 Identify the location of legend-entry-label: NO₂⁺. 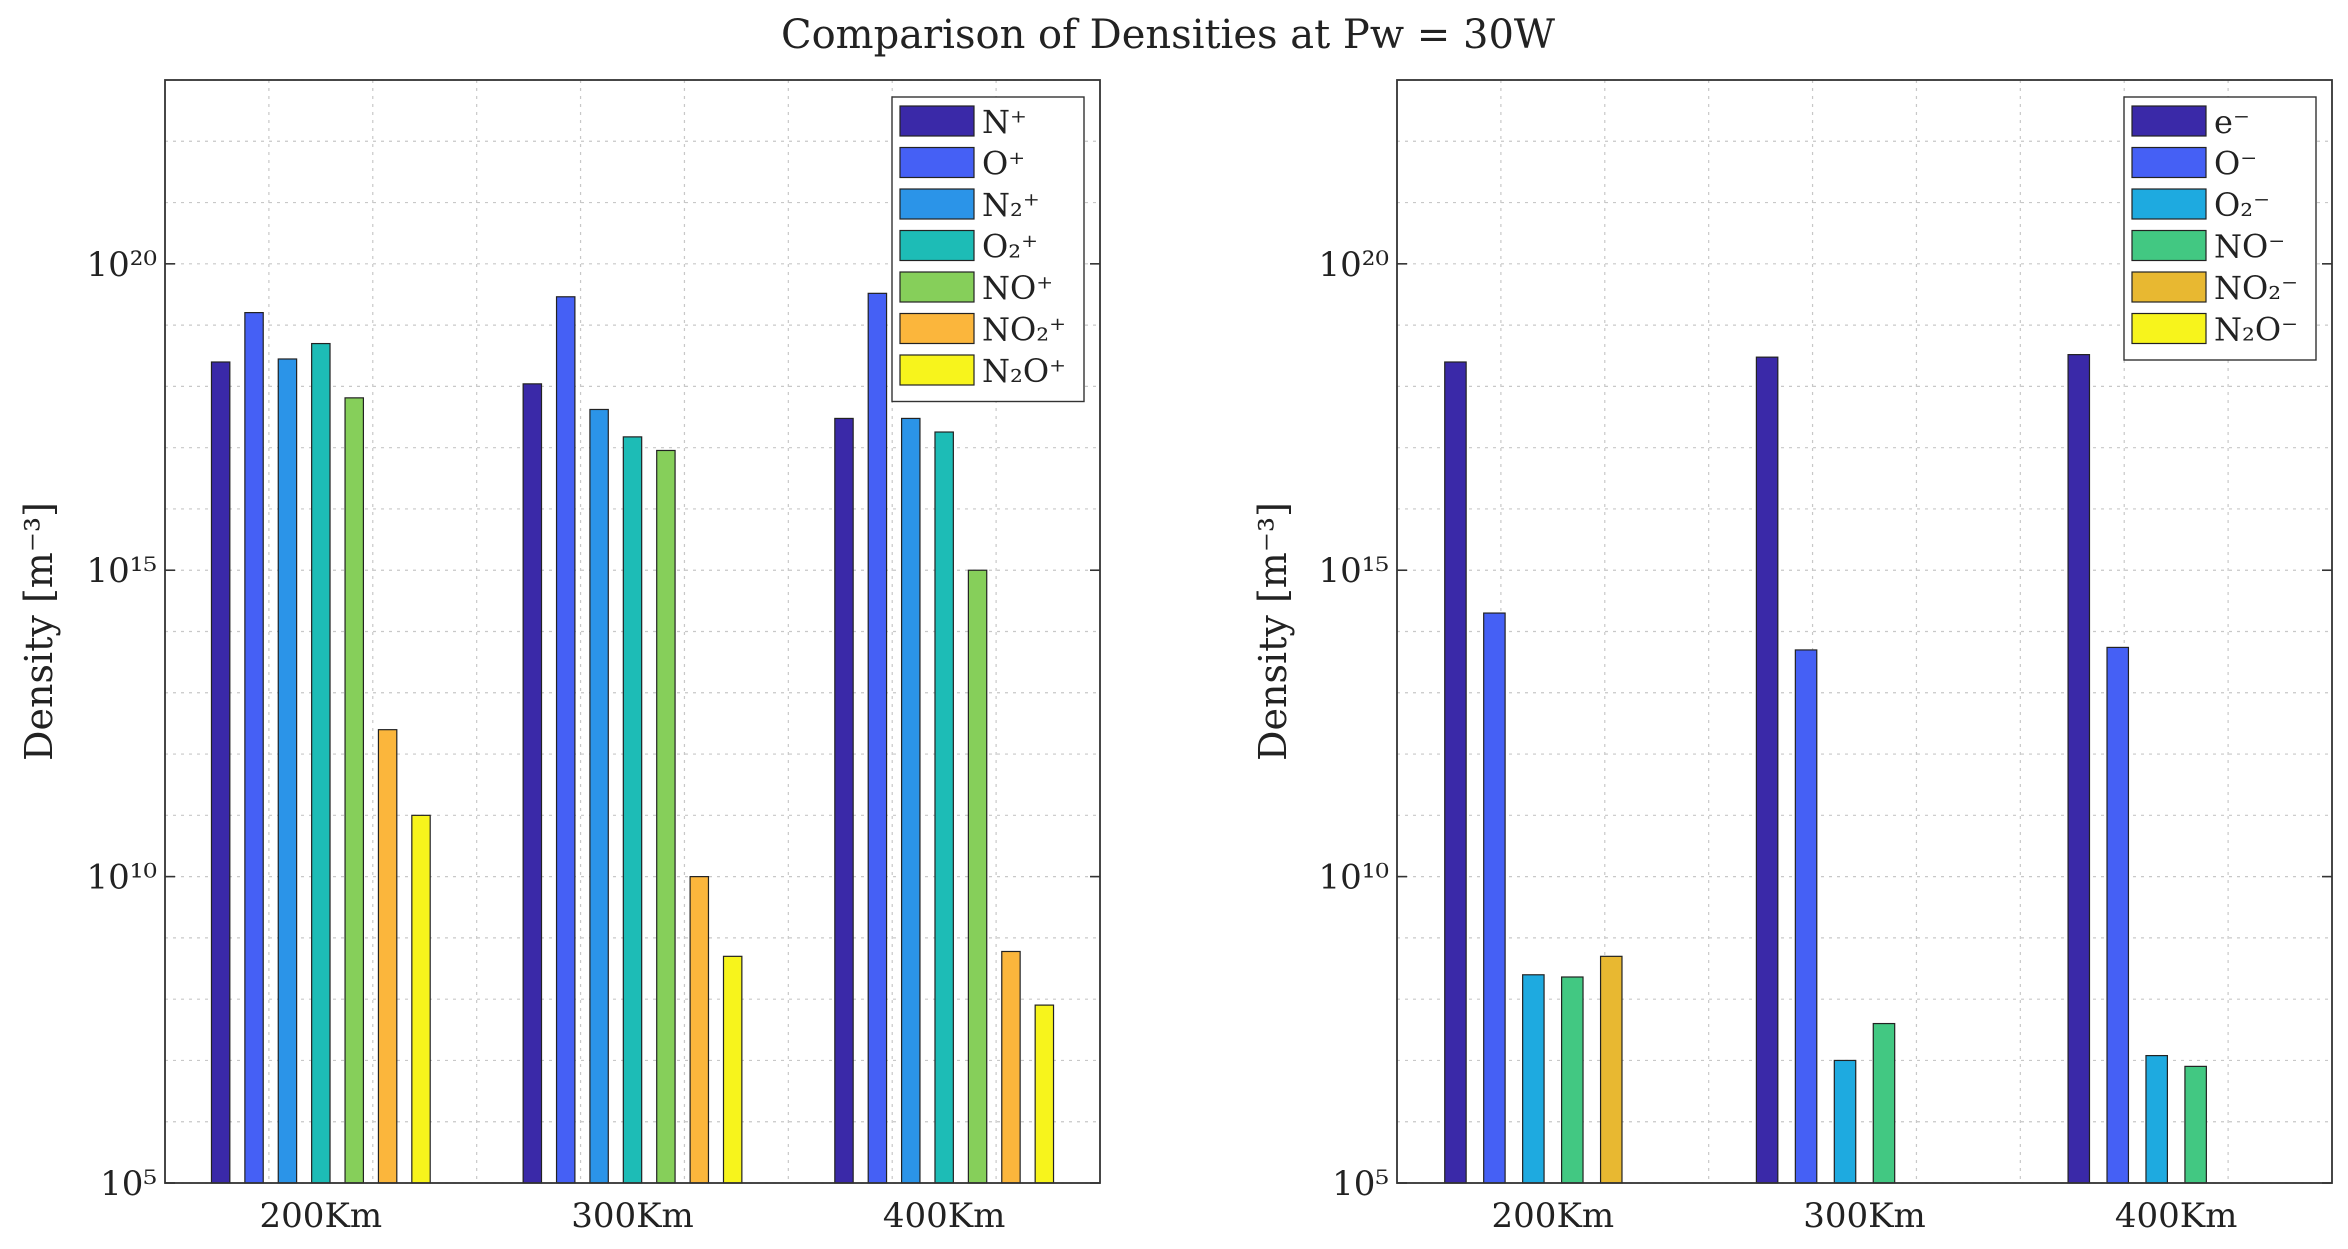
(1024, 330).